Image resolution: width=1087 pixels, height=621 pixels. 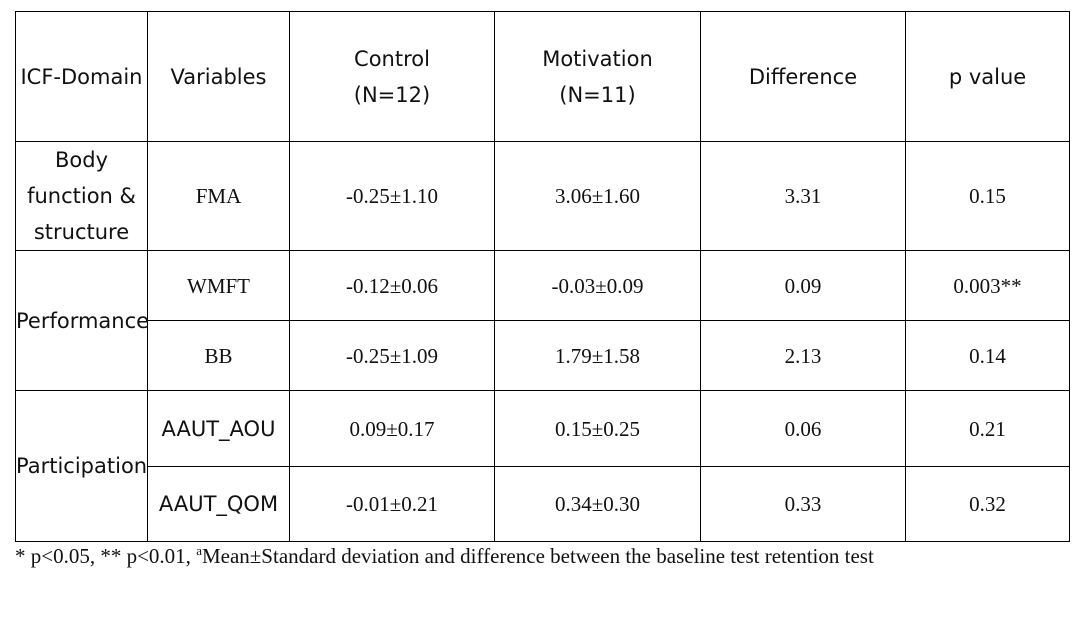 What do you see at coordinates (392, 94) in the screenshot?
I see `header-control-n: (N=12)` at bounding box center [392, 94].